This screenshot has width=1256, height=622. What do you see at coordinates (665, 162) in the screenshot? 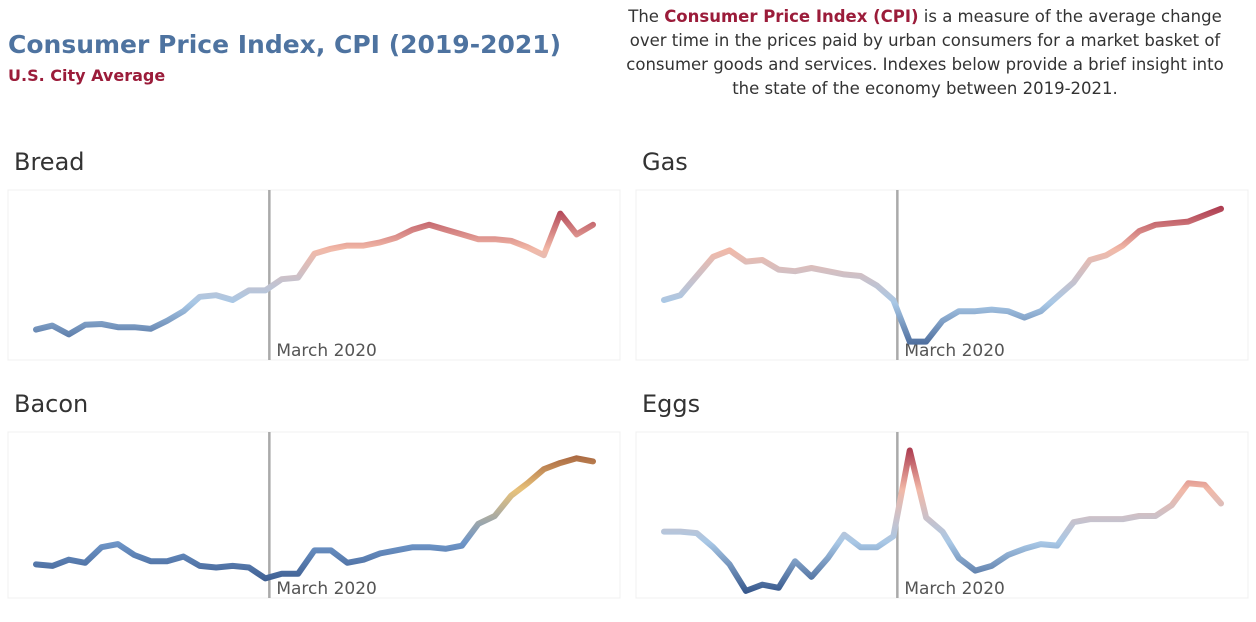
I see `chart-title: Gas` at bounding box center [665, 162].